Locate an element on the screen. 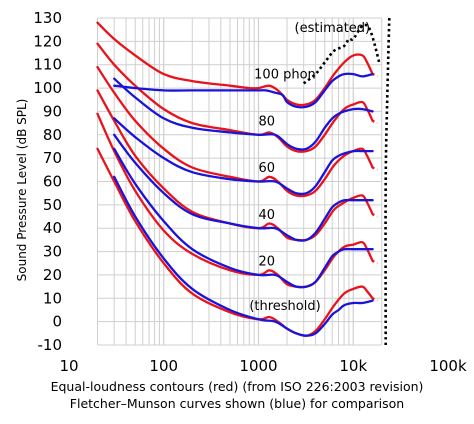  x-tick-labels: 10 100 1000 10k 100k is located at coordinates (263, 366).